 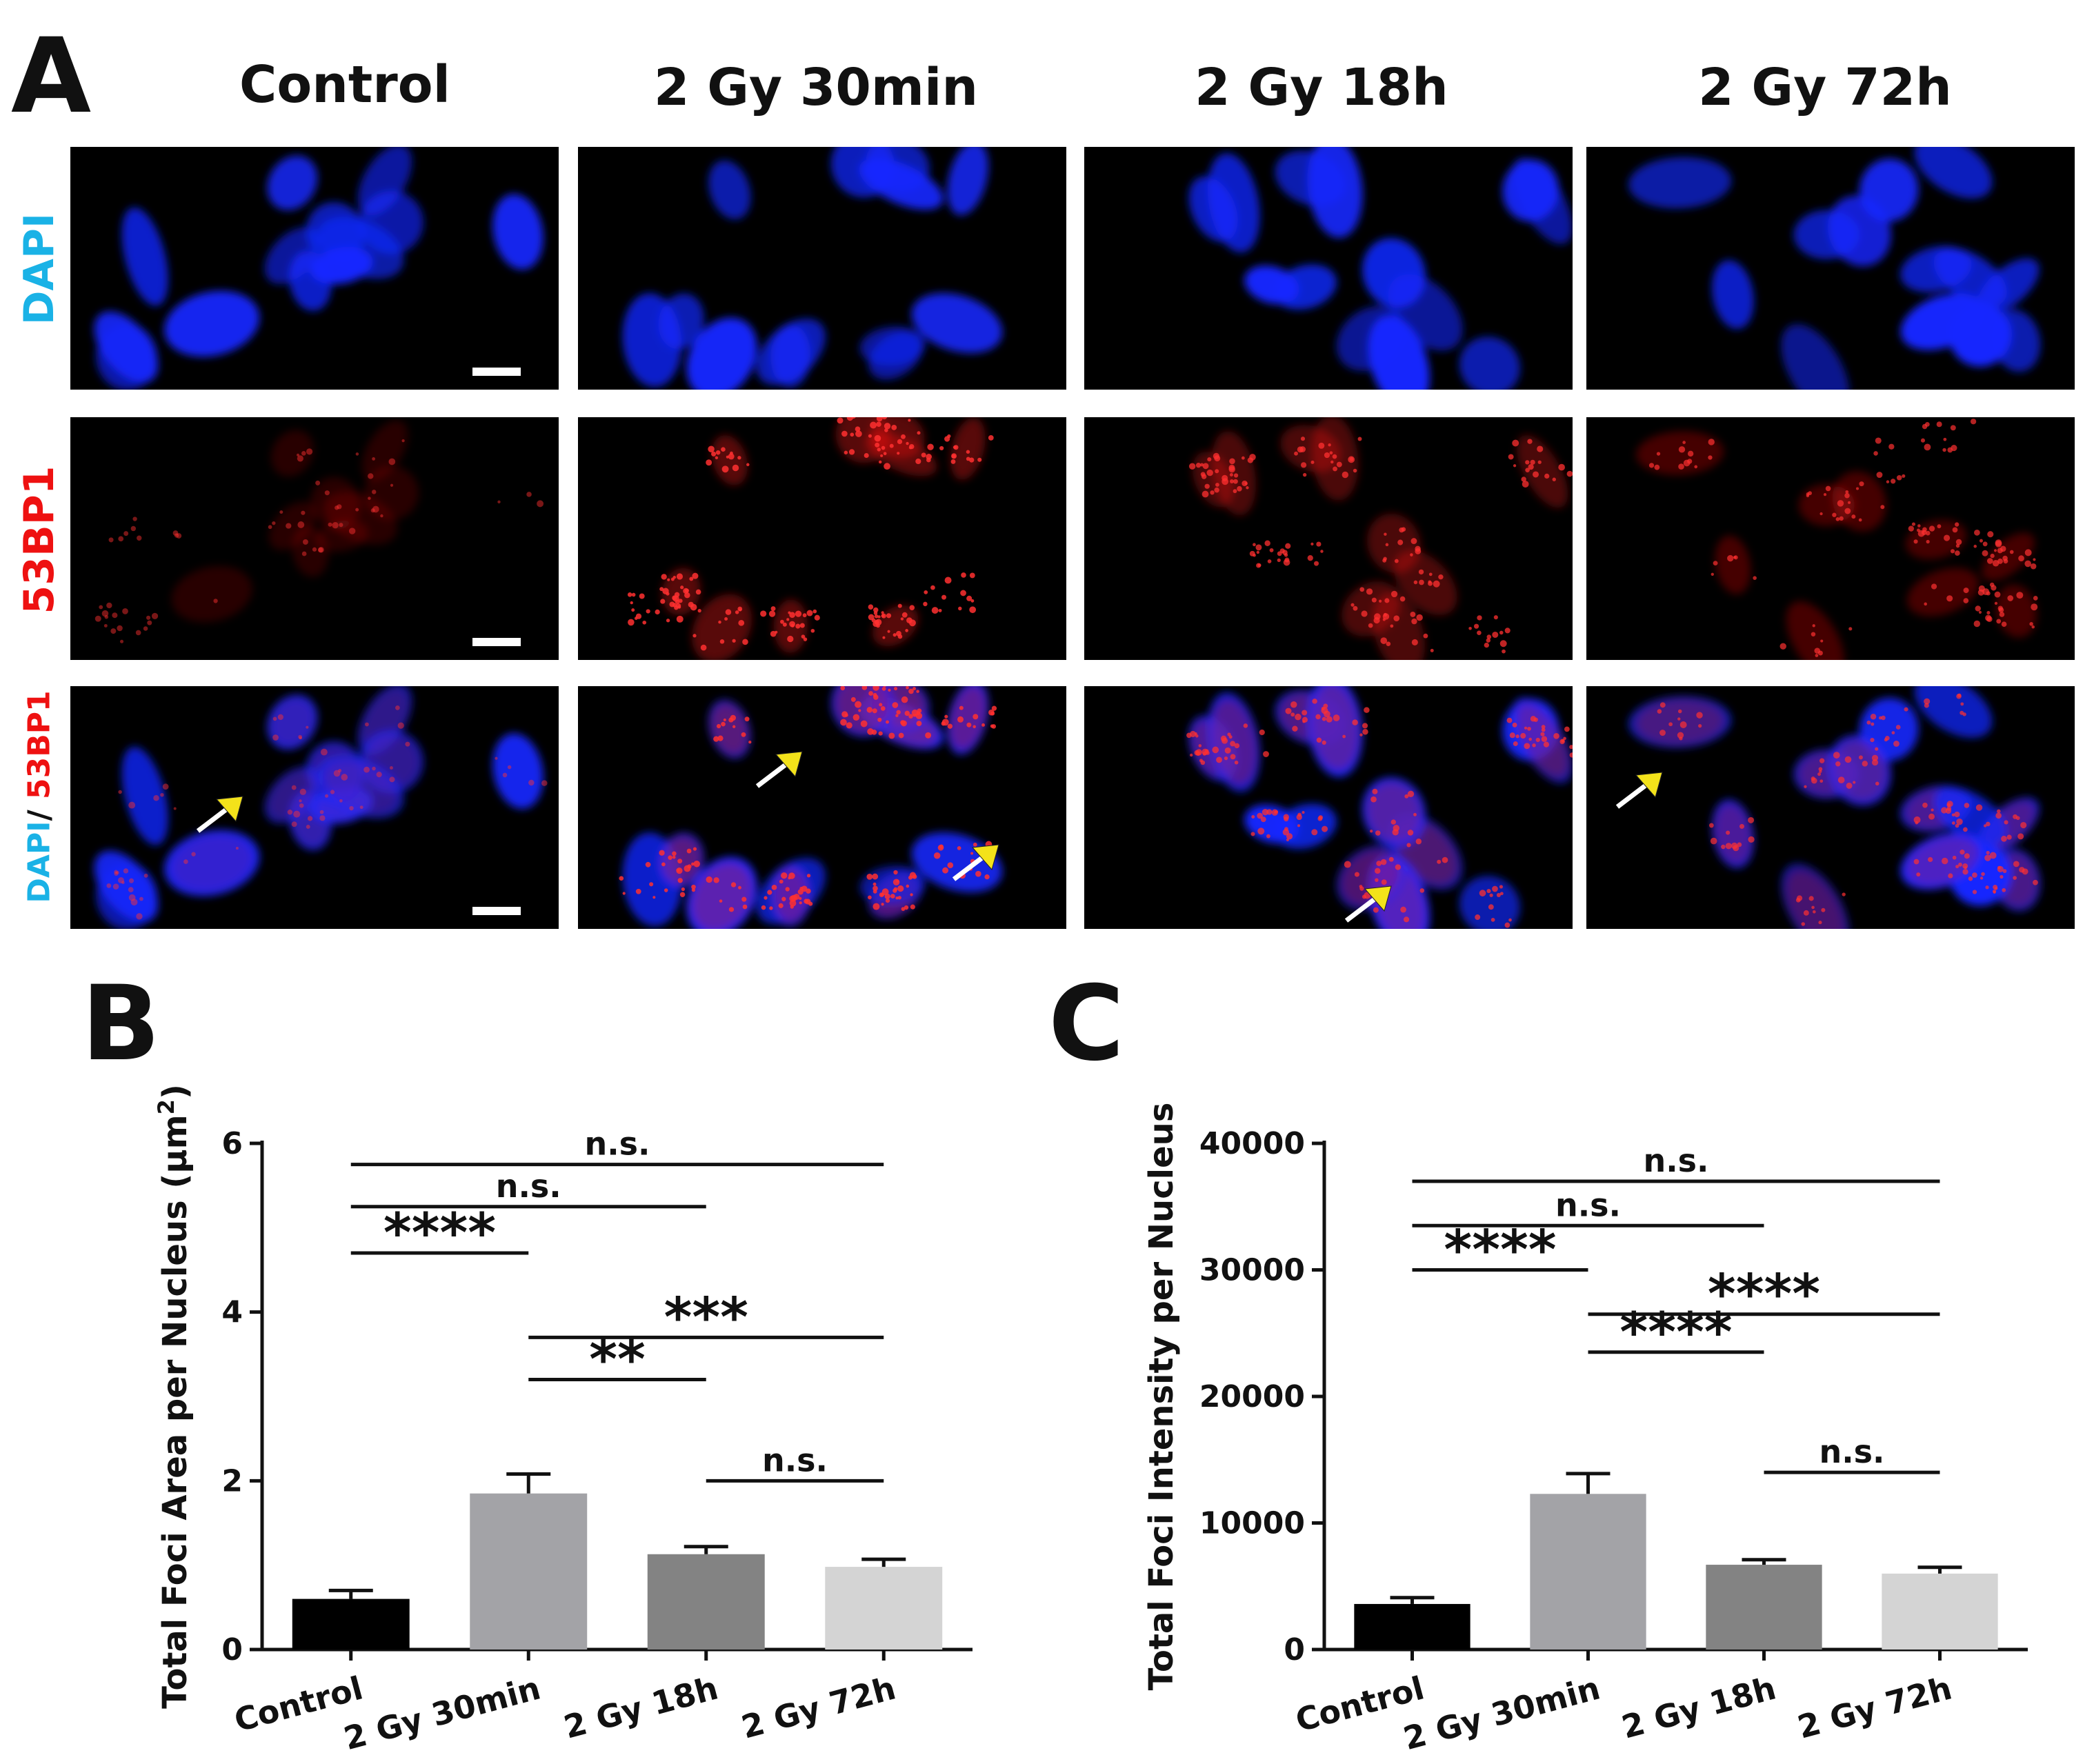 I want to click on micrograph-merge-2gy-72h, so click(x=1830, y=808).